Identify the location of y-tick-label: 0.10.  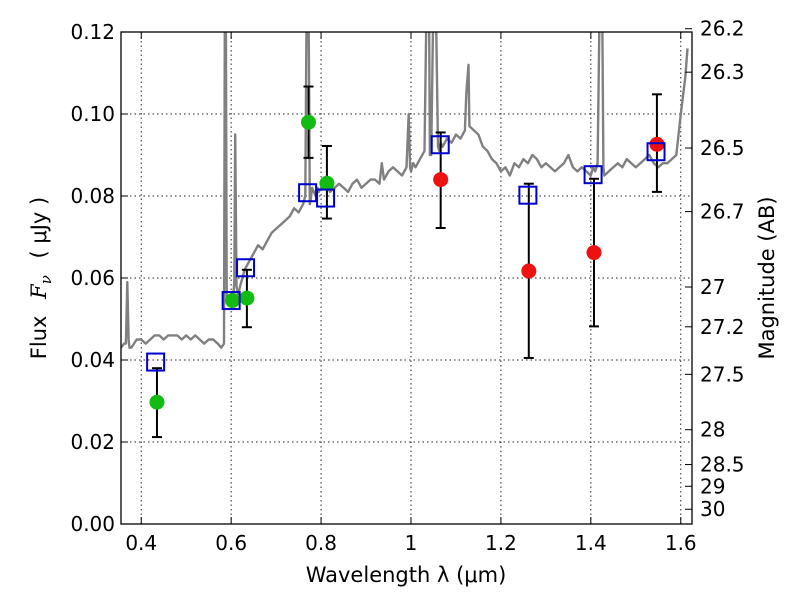
(92, 114).